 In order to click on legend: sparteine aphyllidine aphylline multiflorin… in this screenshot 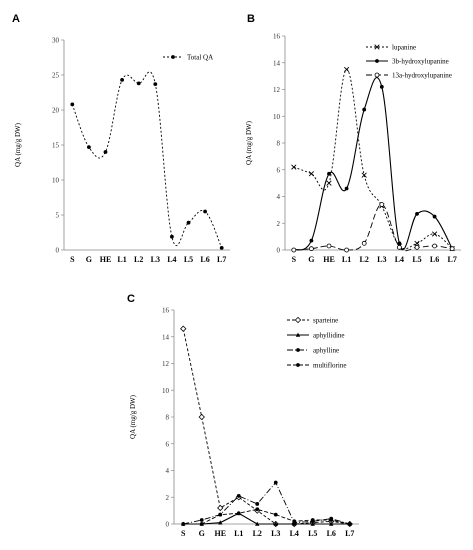, I will do `click(316, 343)`.